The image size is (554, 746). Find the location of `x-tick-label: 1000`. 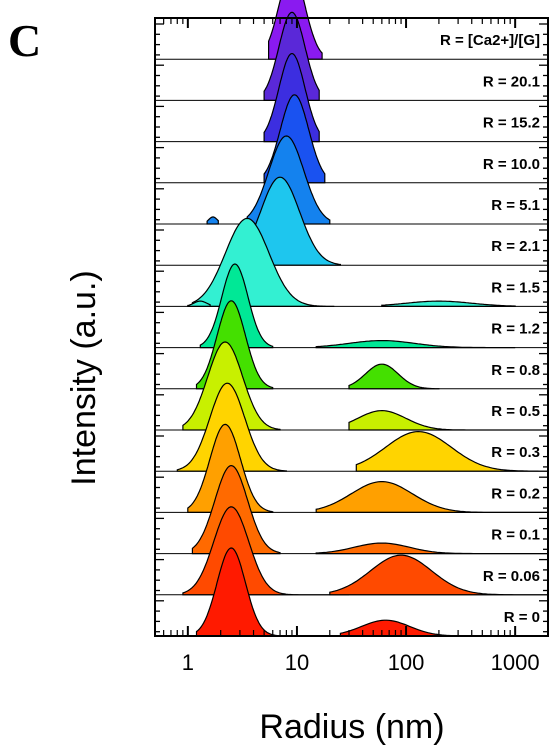

x-tick-label: 1000 is located at coordinates (515, 662).